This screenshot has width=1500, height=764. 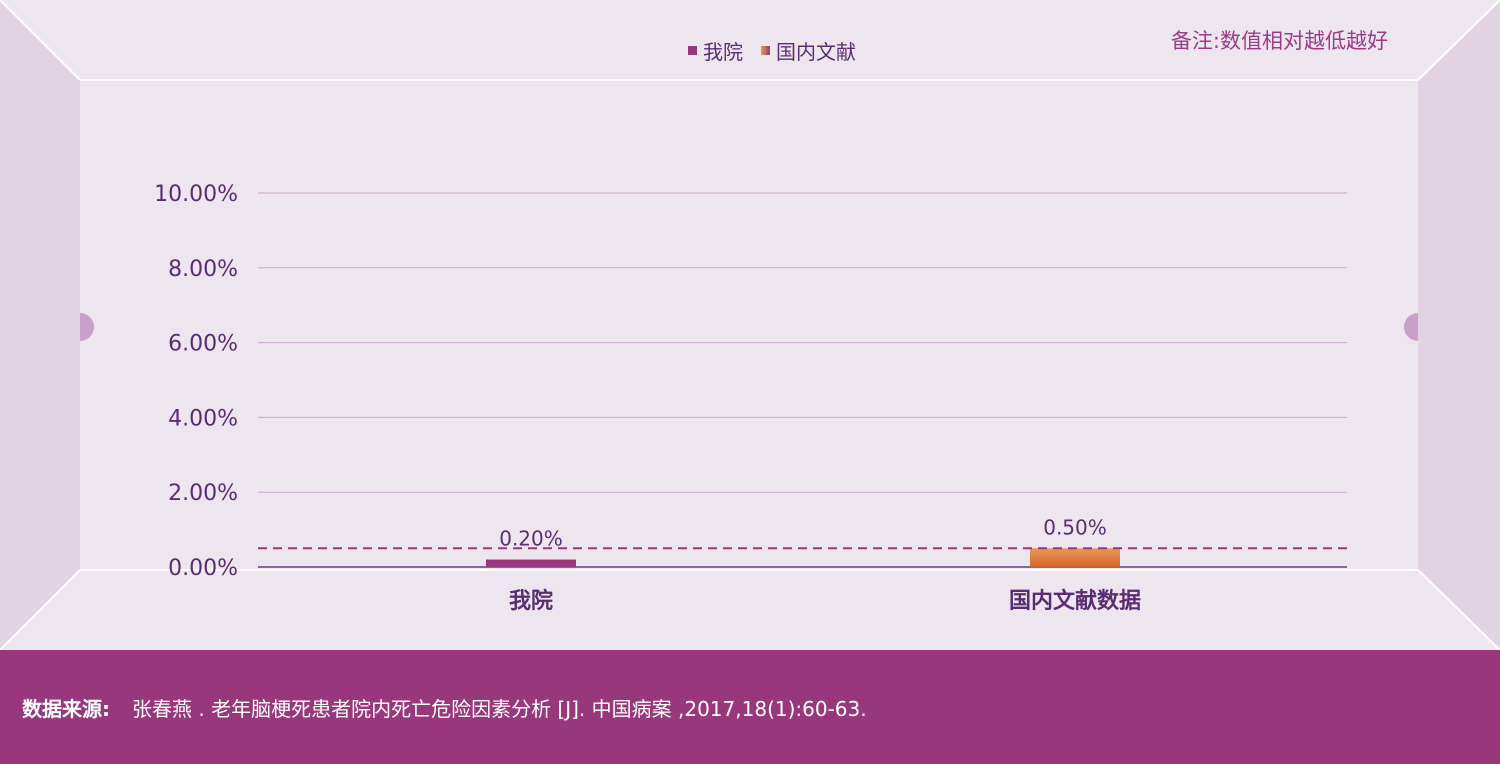 What do you see at coordinates (803, 532) in the screenshot?
I see `value-labels: 0.20% 0.50%` at bounding box center [803, 532].